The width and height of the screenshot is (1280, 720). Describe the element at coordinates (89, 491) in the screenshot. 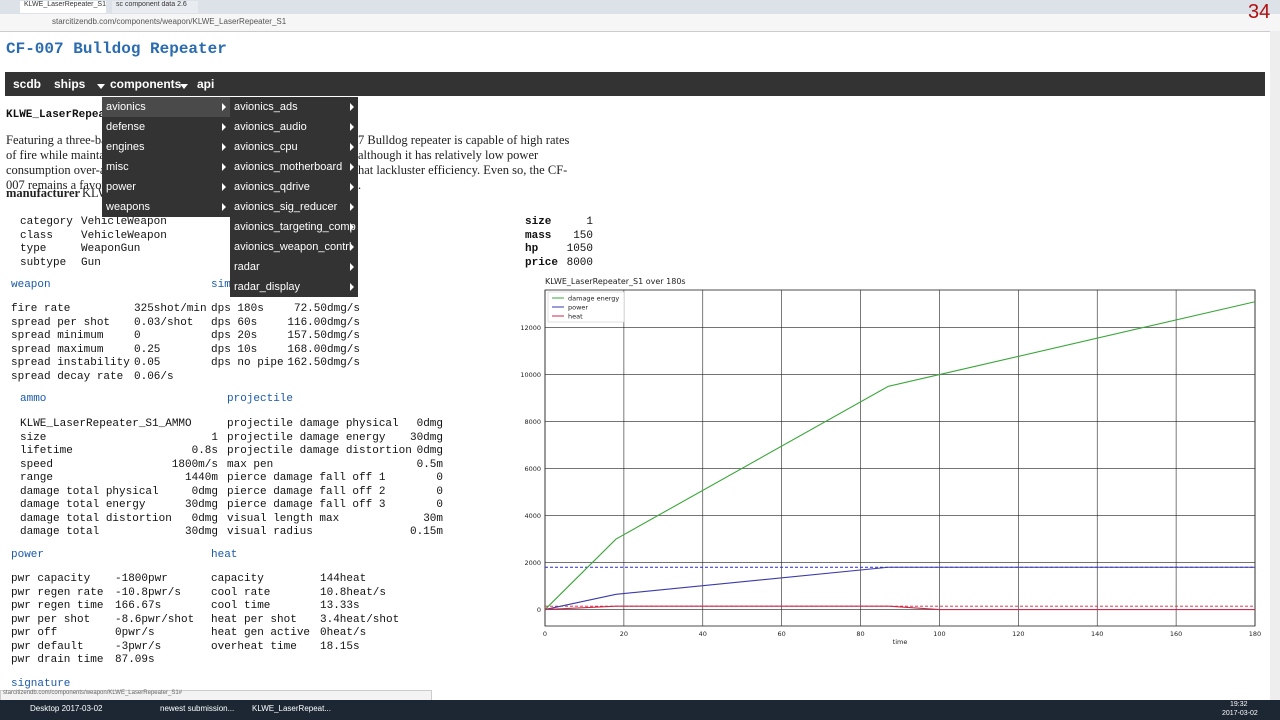

I see `row-label: damage total physical` at that location.